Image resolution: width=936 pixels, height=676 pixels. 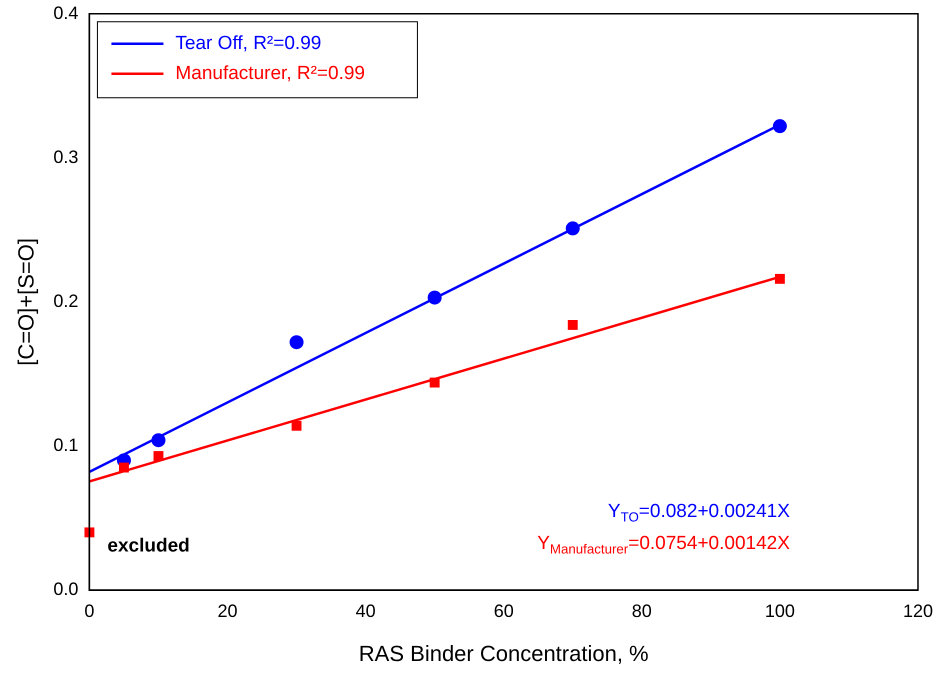 What do you see at coordinates (504, 610) in the screenshot?
I see `x-tick-label: 60` at bounding box center [504, 610].